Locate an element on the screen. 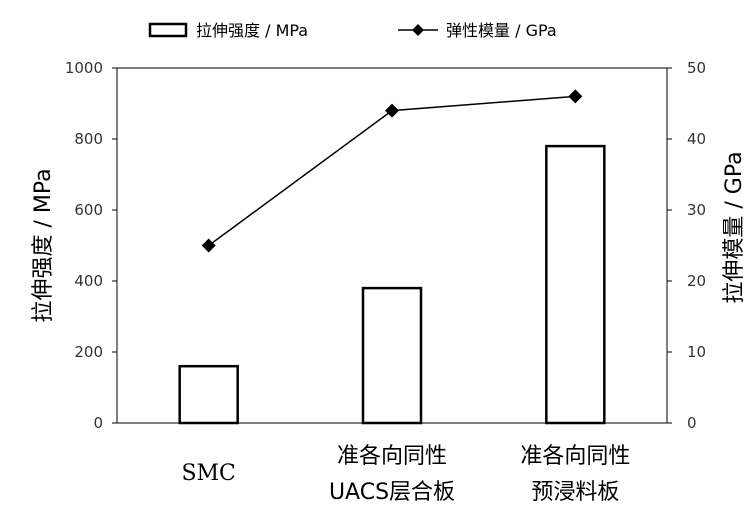  legend-line-label: 弹性模量 / GPa is located at coordinates (501, 30).